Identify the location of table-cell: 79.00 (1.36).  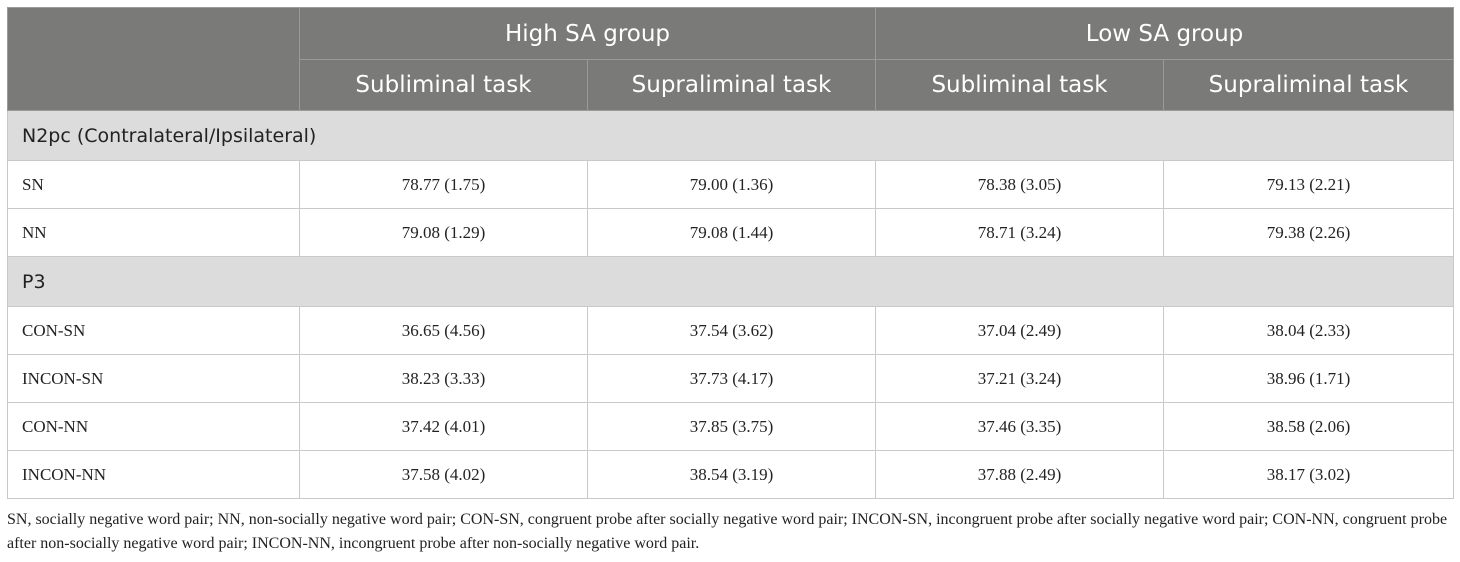
(731, 184).